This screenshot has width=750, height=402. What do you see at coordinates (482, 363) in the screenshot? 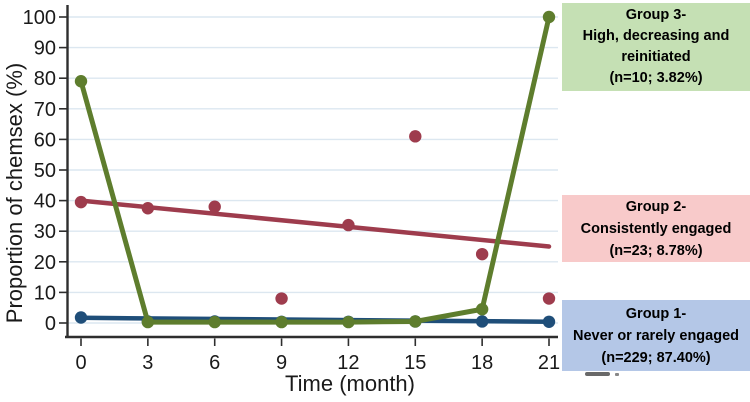
I see `x-tick-label: 18` at bounding box center [482, 363].